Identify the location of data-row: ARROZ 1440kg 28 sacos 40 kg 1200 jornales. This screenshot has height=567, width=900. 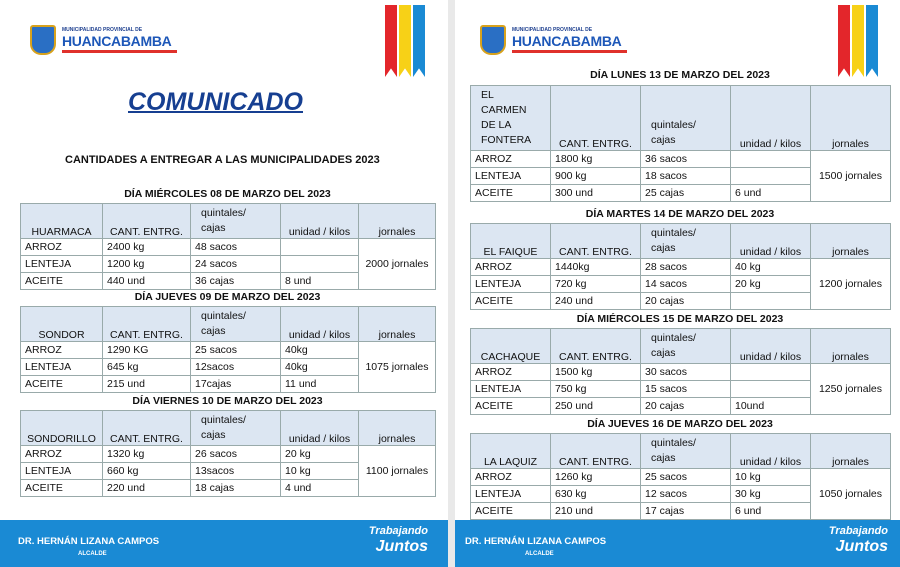
(680, 284).